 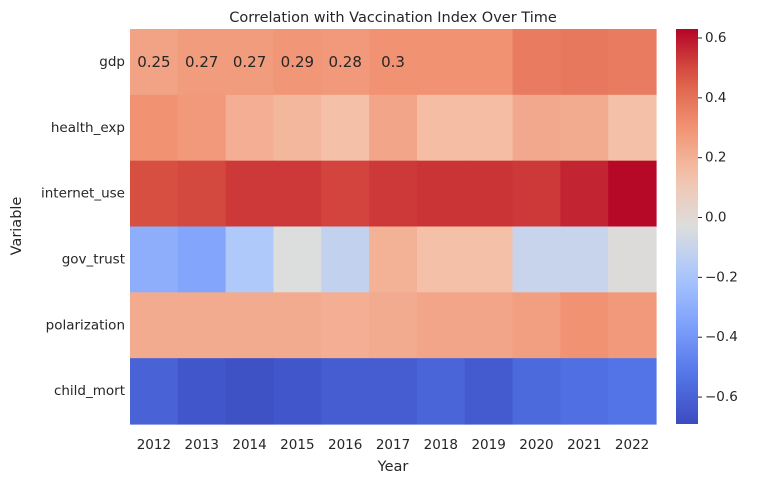 I want to click on x-tick-label: 2013, so click(x=202, y=445).